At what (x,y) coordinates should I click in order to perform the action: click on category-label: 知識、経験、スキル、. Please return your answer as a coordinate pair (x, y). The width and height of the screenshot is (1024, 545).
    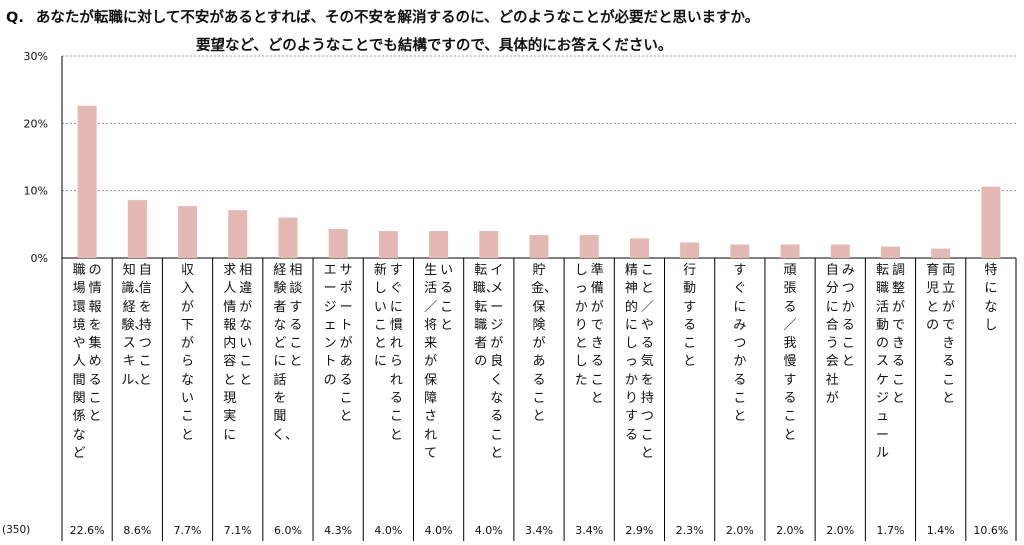
    Looking at the image, I should click on (134, 325).